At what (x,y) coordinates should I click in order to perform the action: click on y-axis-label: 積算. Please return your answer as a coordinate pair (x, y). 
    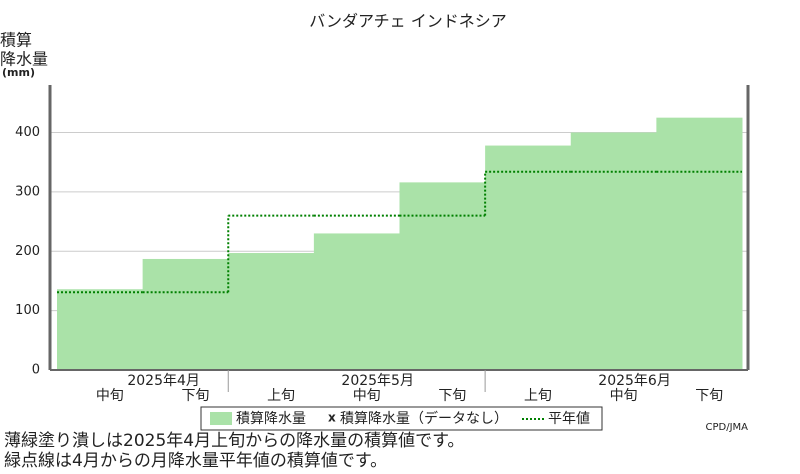
    Looking at the image, I should click on (16, 40).